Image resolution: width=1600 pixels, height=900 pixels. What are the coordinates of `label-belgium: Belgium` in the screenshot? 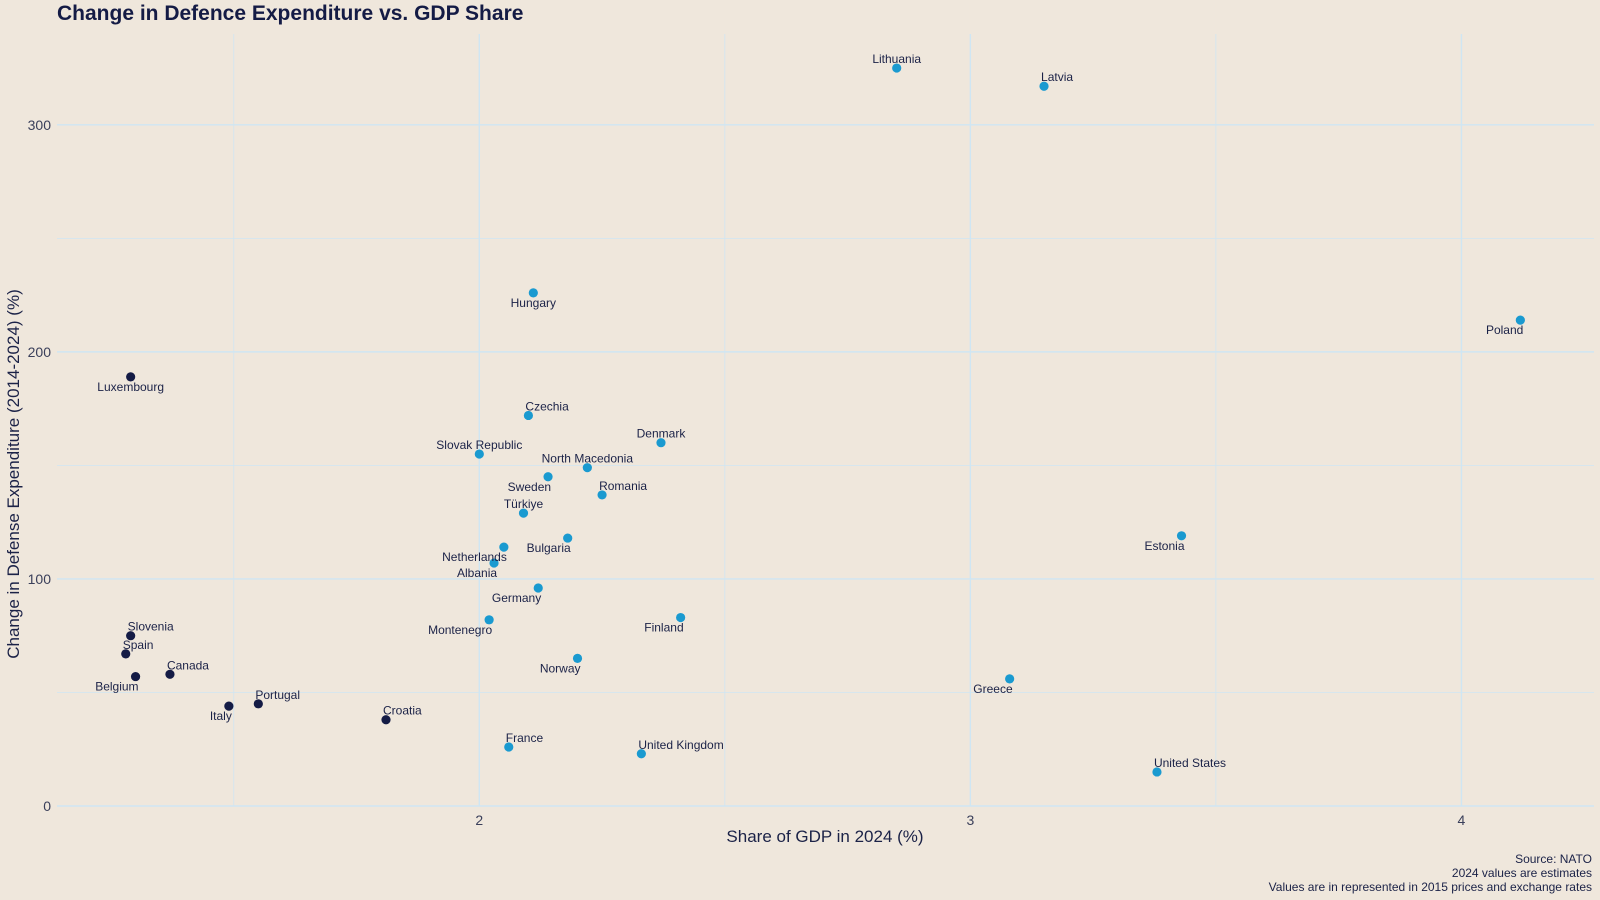 It's located at (116, 687).